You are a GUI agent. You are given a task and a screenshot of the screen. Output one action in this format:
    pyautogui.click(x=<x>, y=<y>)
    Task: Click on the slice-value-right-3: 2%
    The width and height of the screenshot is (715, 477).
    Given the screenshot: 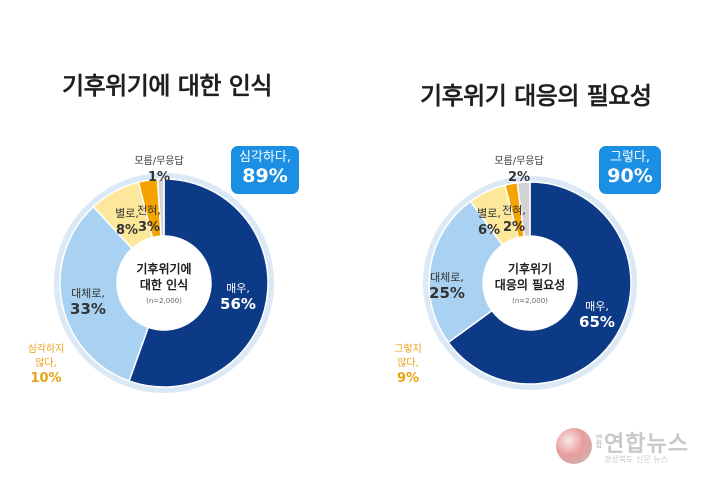 What is the action you would take?
    pyautogui.click(x=514, y=227)
    